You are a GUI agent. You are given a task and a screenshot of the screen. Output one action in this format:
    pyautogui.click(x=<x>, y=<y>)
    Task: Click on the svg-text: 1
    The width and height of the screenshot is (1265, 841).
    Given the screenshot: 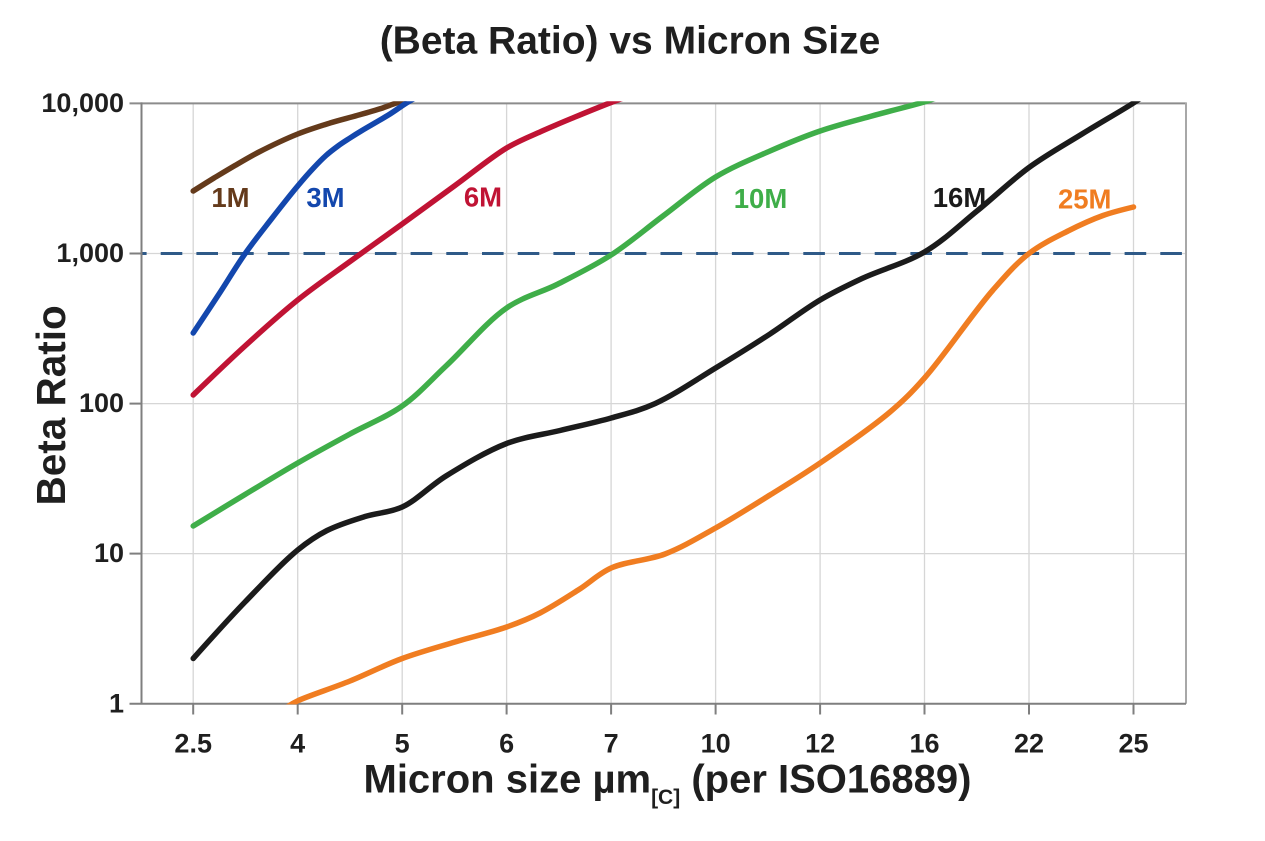 What is the action you would take?
    pyautogui.click(x=116, y=703)
    